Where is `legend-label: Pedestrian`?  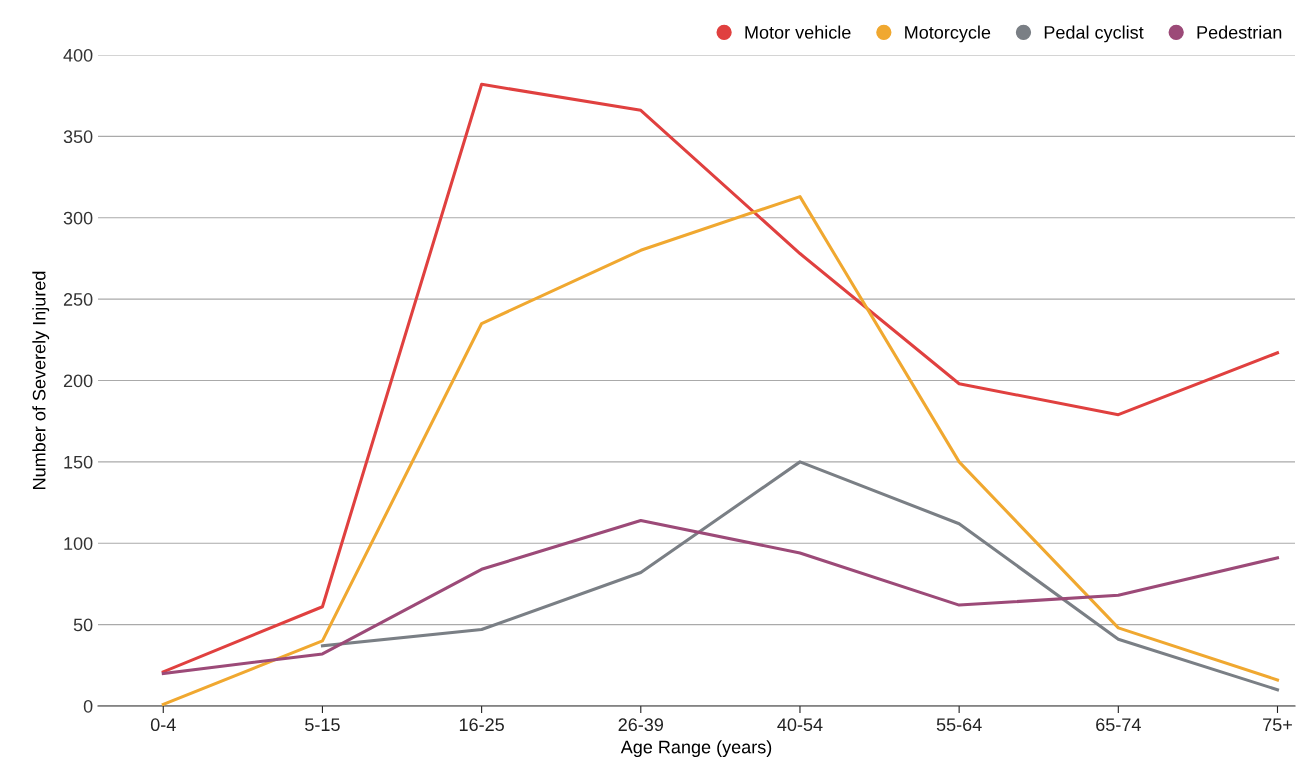
legend-label: Pedestrian is located at coordinates (1239, 32).